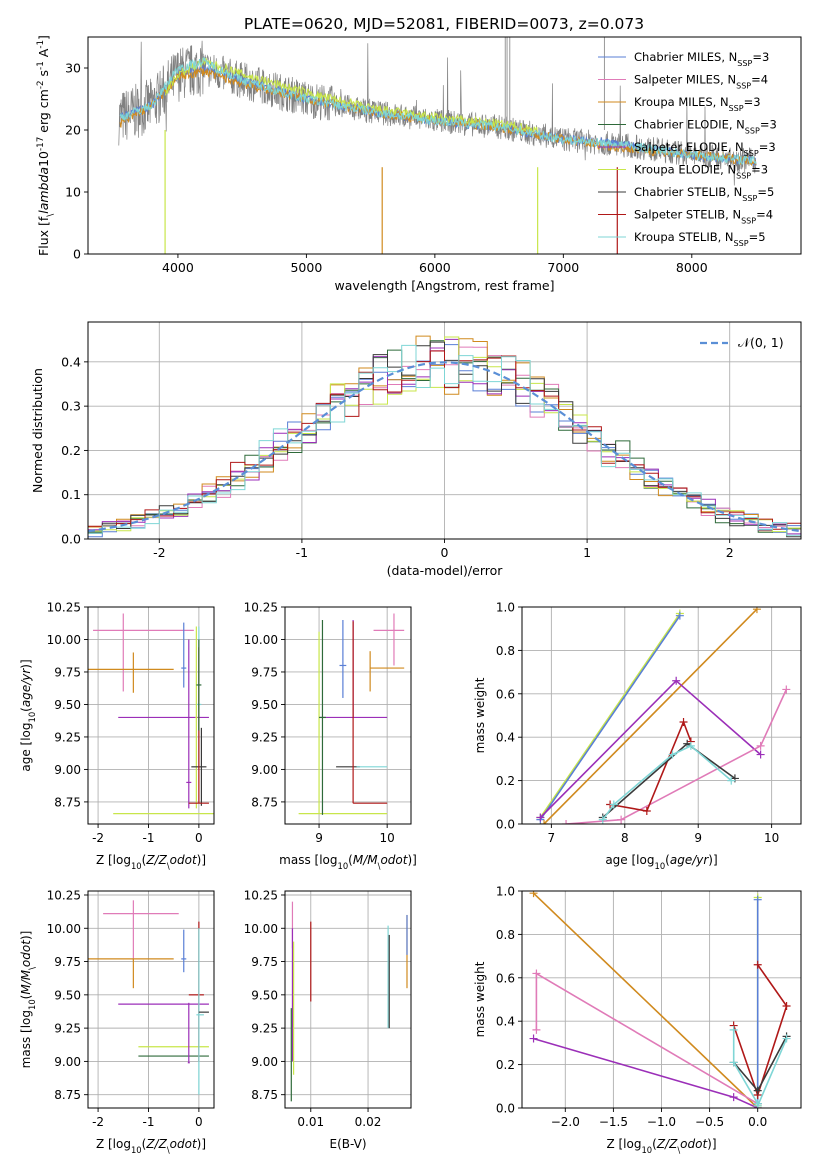 The width and height of the screenshot is (819, 1170). Describe the element at coordinates (625, 838) in the screenshot. I see `x-tick-label: 8` at that location.